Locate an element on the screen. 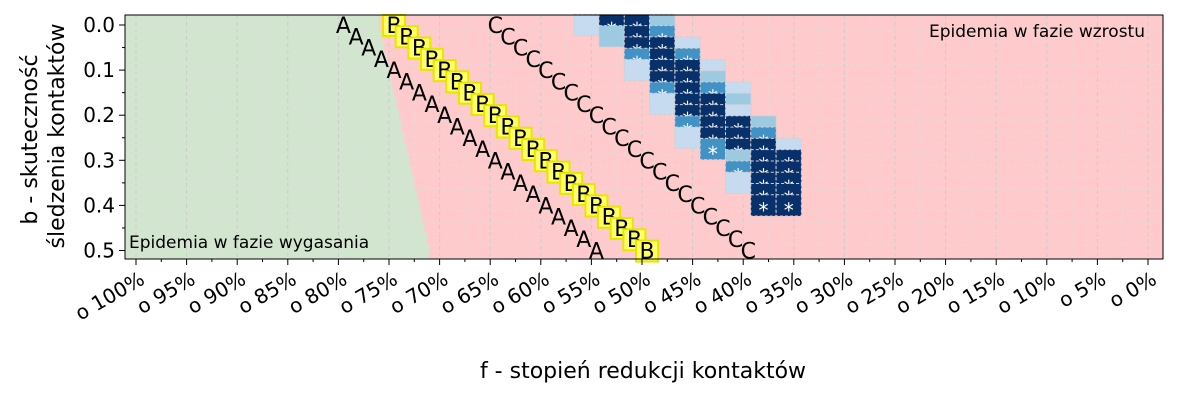  x-tick-label: o 50% is located at coordinates (621, 293).